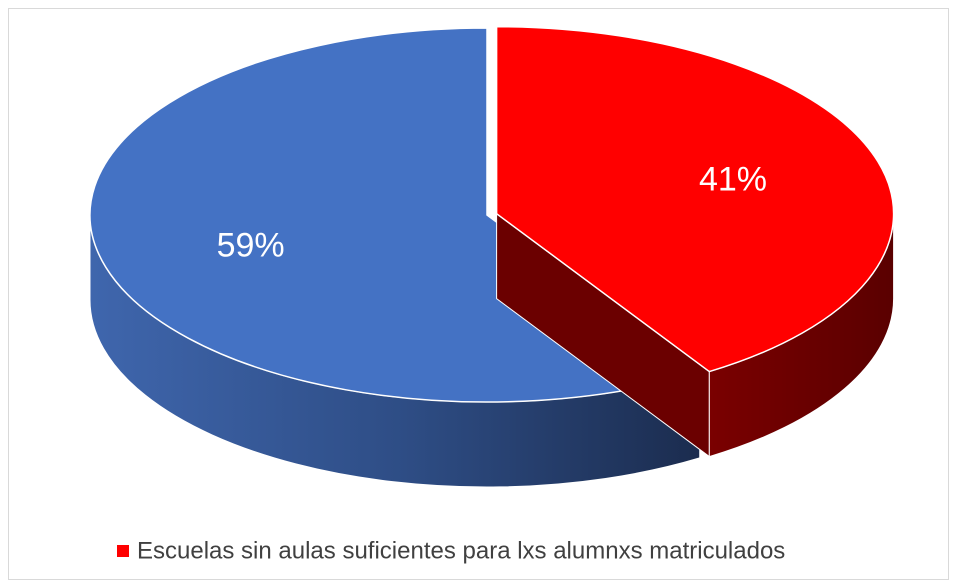 The image size is (958, 587). I want to click on data-label: 41%, so click(733, 179).